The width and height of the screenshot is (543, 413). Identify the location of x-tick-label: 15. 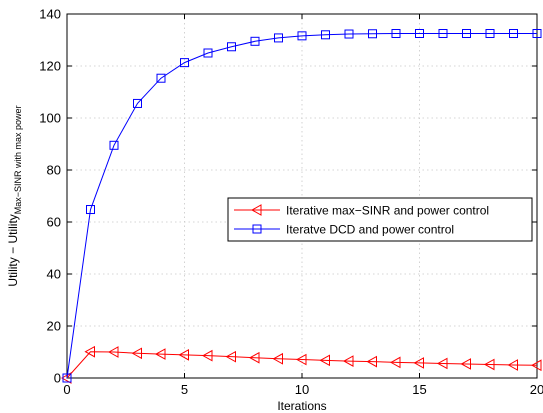
(419, 389).